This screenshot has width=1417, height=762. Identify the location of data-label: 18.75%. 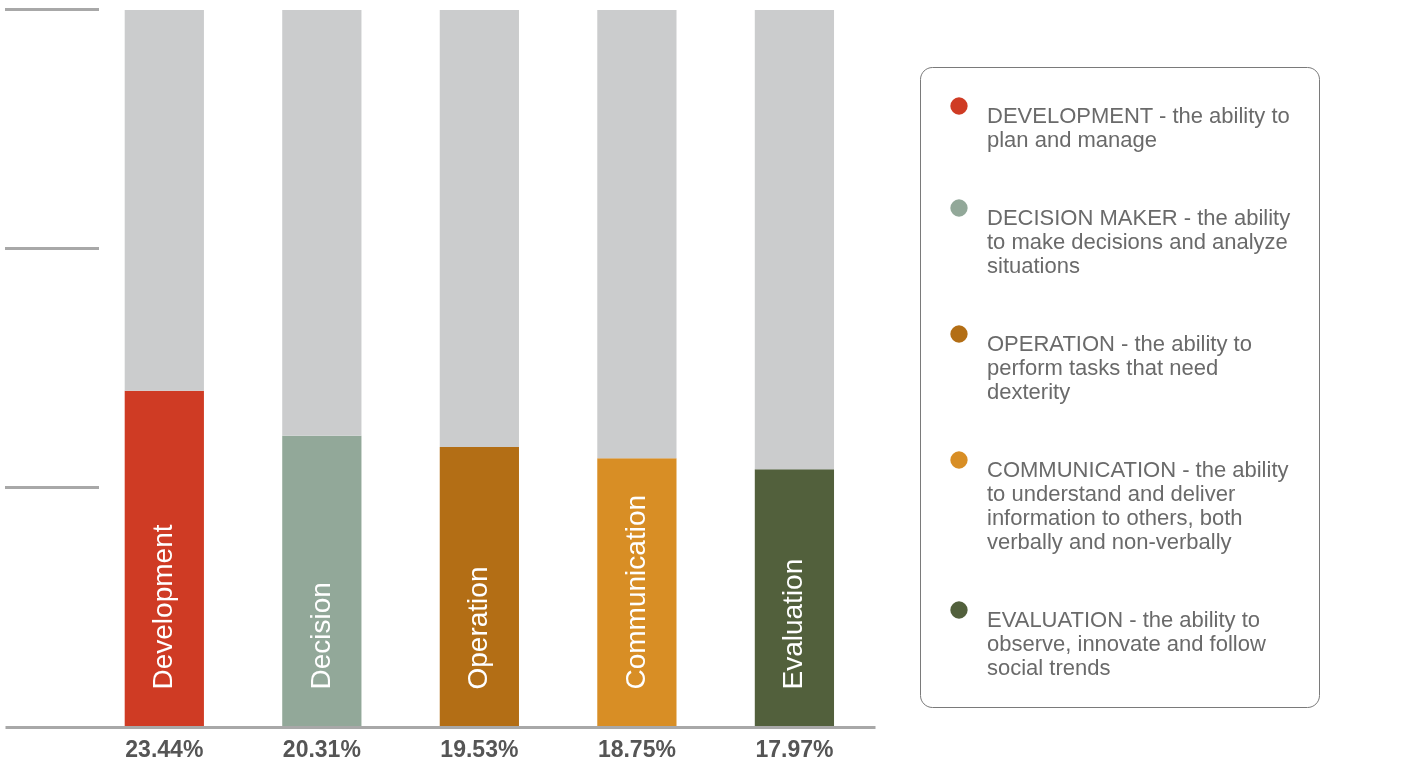
(636, 749).